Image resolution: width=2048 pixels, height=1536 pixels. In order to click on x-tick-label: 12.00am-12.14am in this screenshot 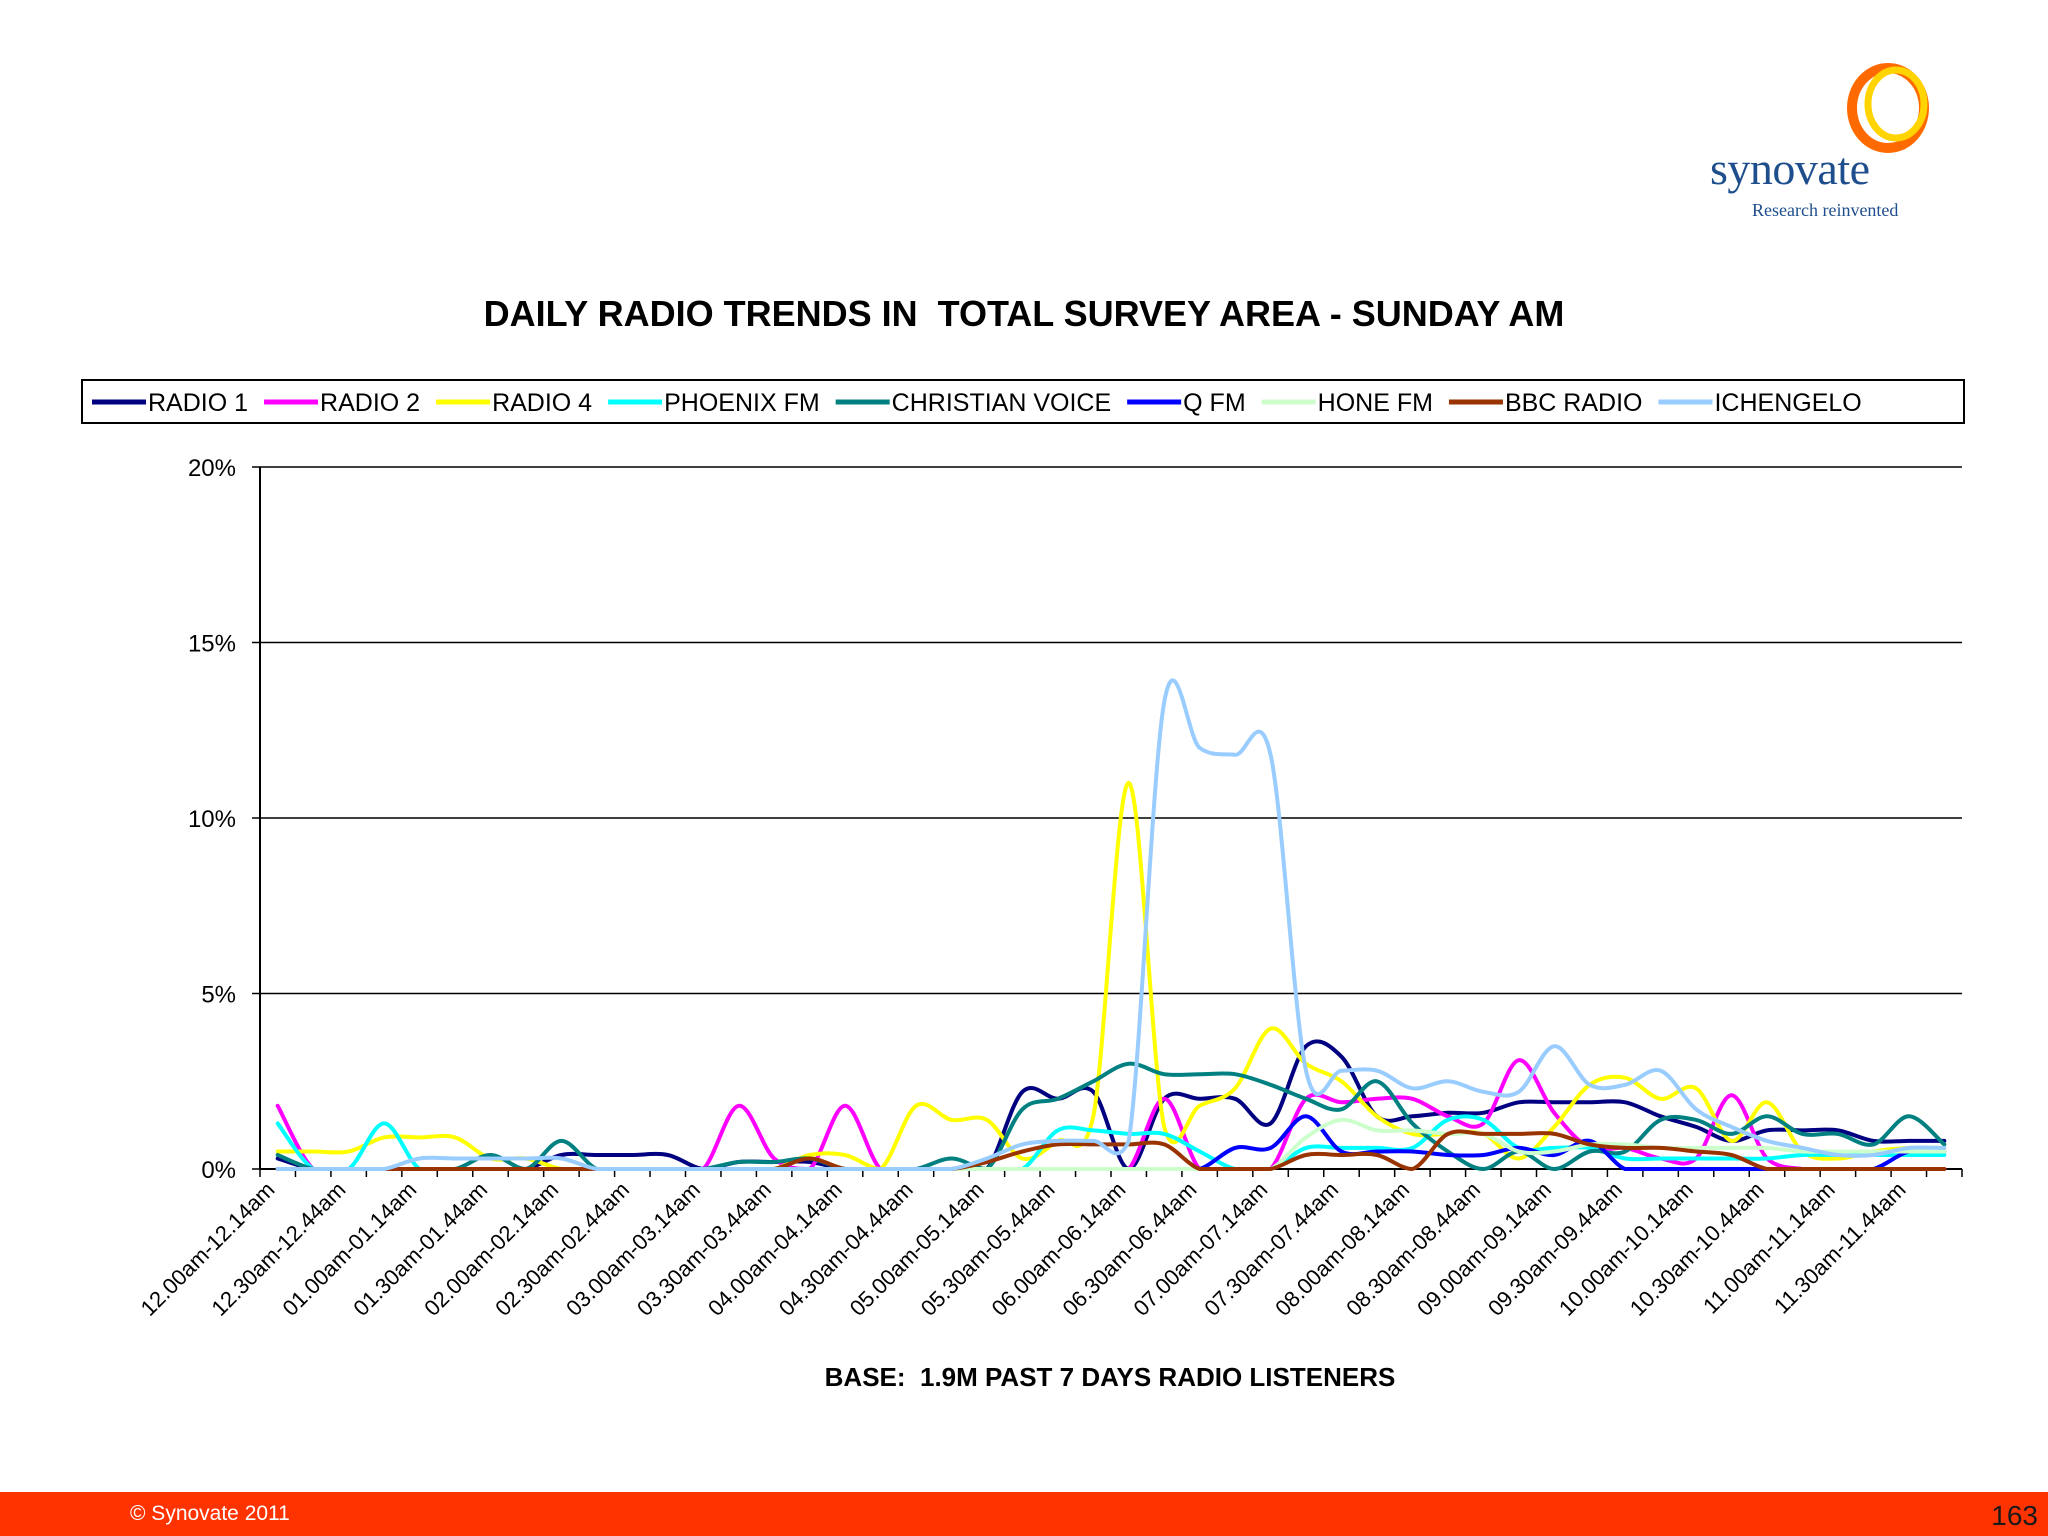, I will do `click(208, 1249)`.